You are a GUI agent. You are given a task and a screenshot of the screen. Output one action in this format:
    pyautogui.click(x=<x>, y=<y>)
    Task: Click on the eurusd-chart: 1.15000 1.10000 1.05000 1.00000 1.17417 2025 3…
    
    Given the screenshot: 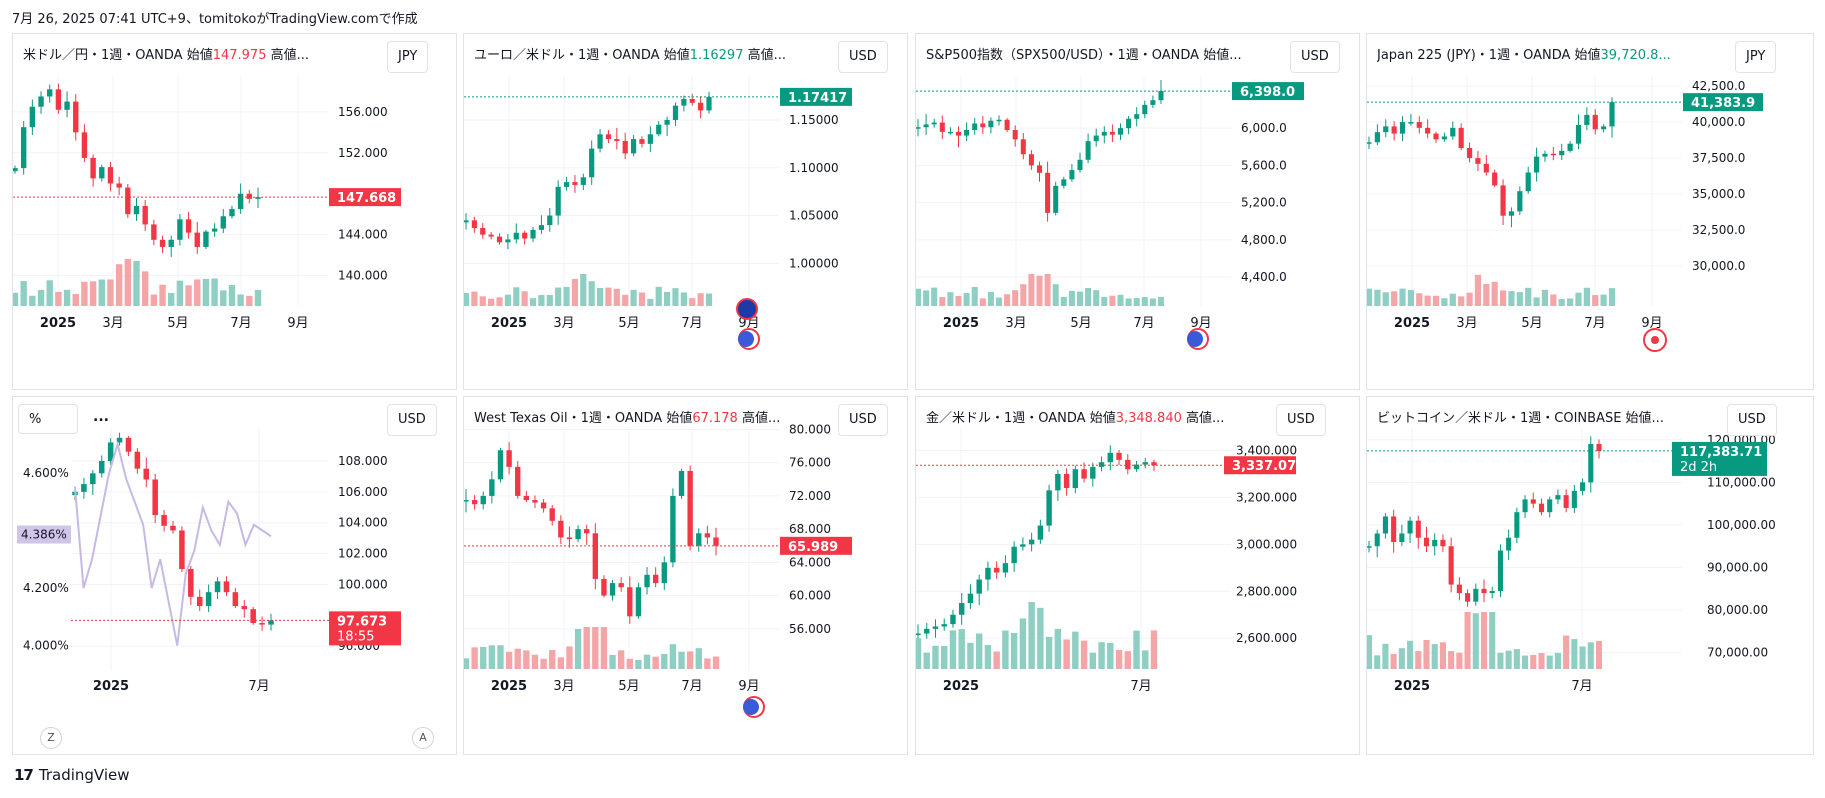 What is the action you would take?
    pyautogui.click(x=685, y=211)
    